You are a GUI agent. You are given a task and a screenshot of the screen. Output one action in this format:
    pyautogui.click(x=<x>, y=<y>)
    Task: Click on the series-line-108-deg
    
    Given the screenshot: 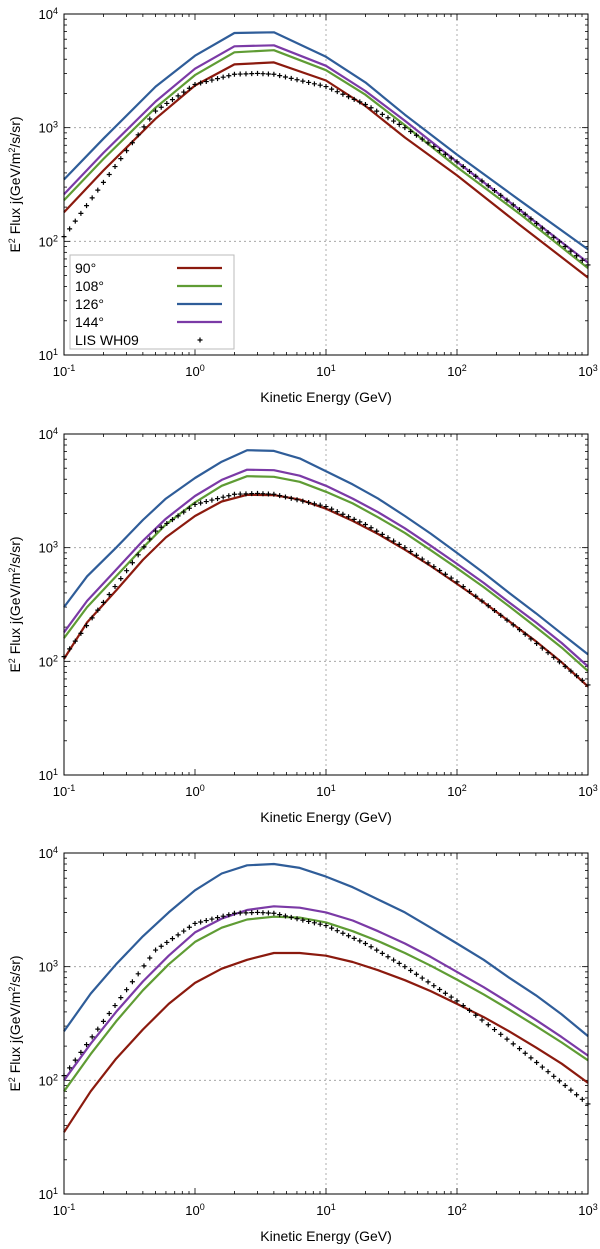 What is the action you would take?
    pyautogui.click(x=326, y=573)
    